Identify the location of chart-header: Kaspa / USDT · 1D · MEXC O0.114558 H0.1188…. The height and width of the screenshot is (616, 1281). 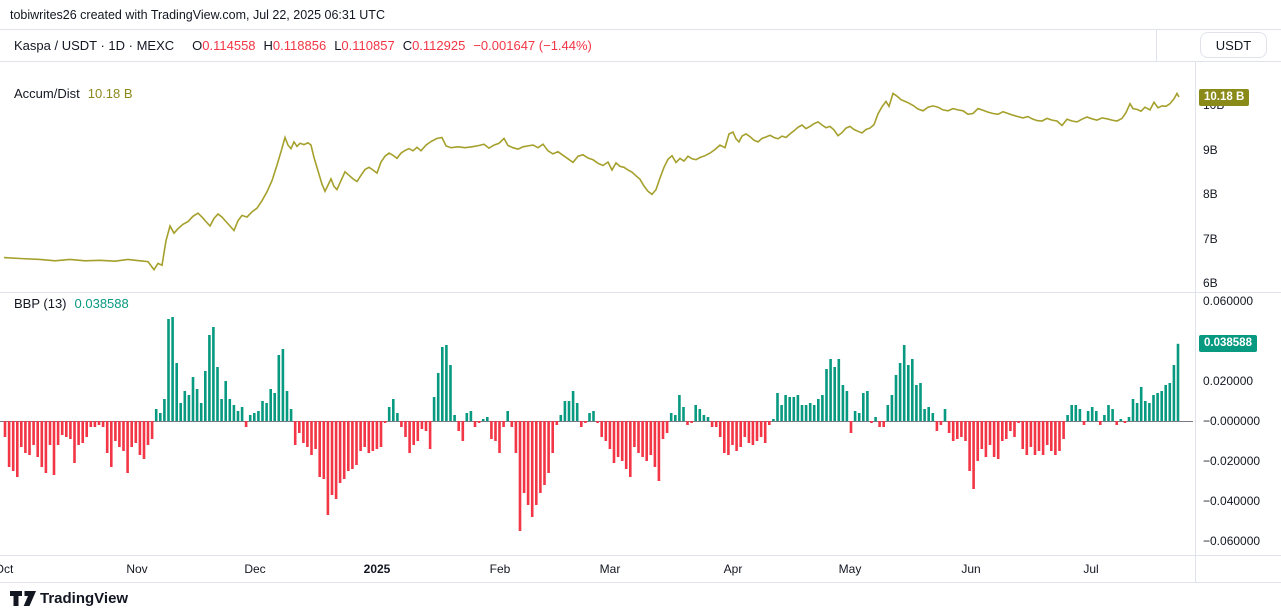
(640, 46).